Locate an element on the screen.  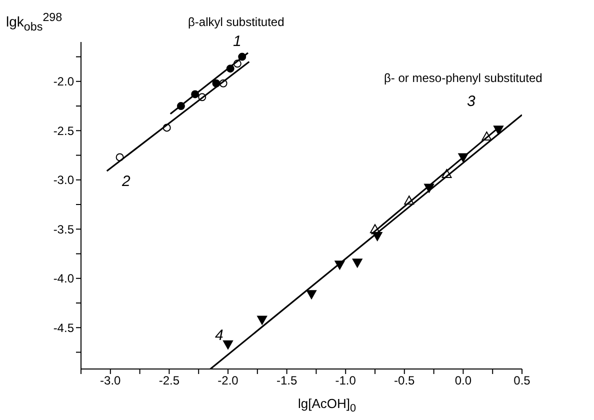
y-tick-label: -4.5 is located at coordinates (63, 327).